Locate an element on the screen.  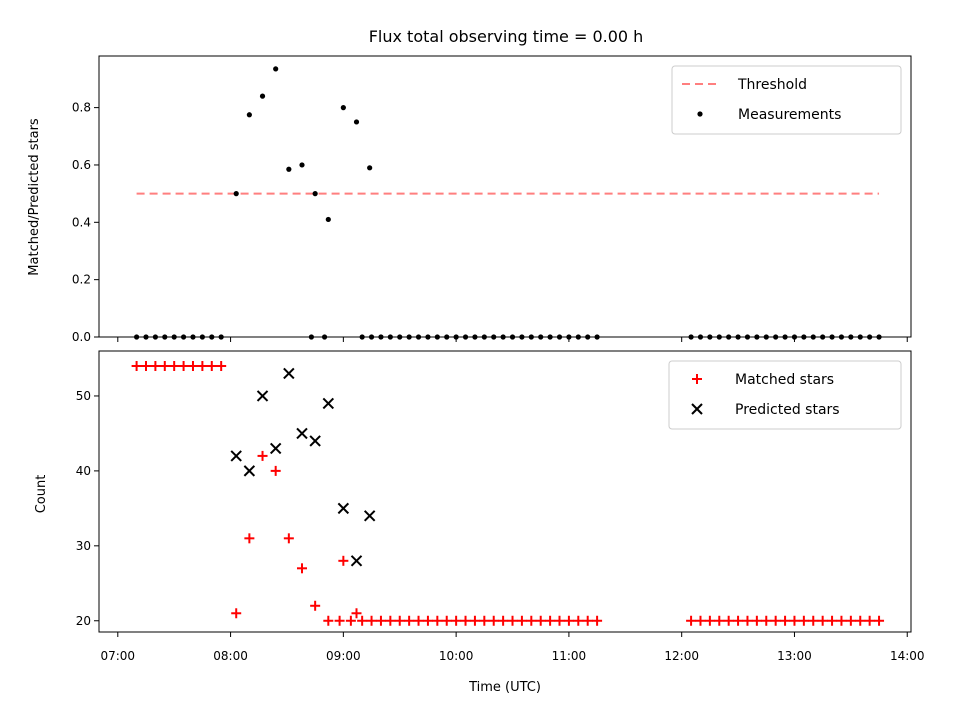
count-xtick-label: 07:00 is located at coordinates (117, 656).